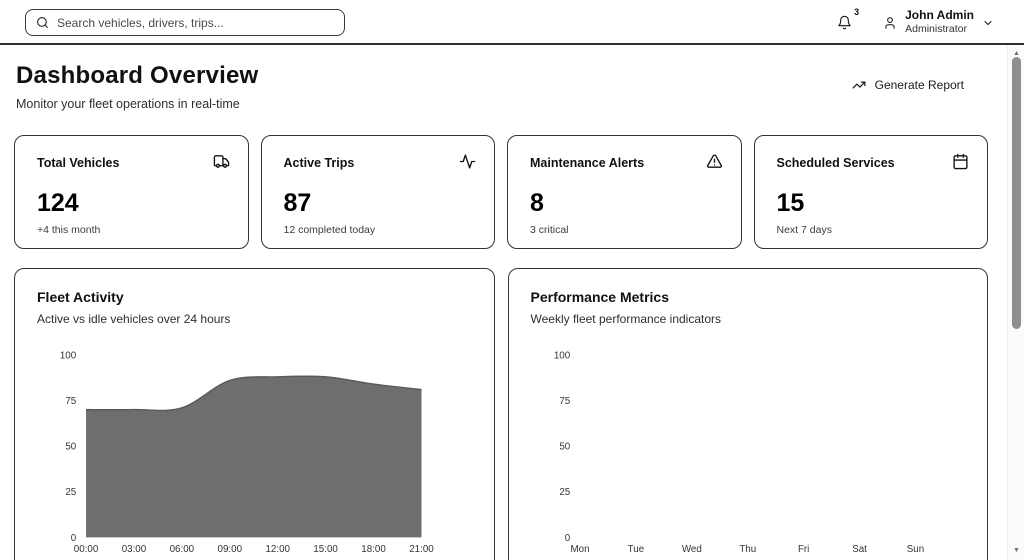  Describe the element at coordinates (890, 22) in the screenshot. I see `user-icon` at that location.